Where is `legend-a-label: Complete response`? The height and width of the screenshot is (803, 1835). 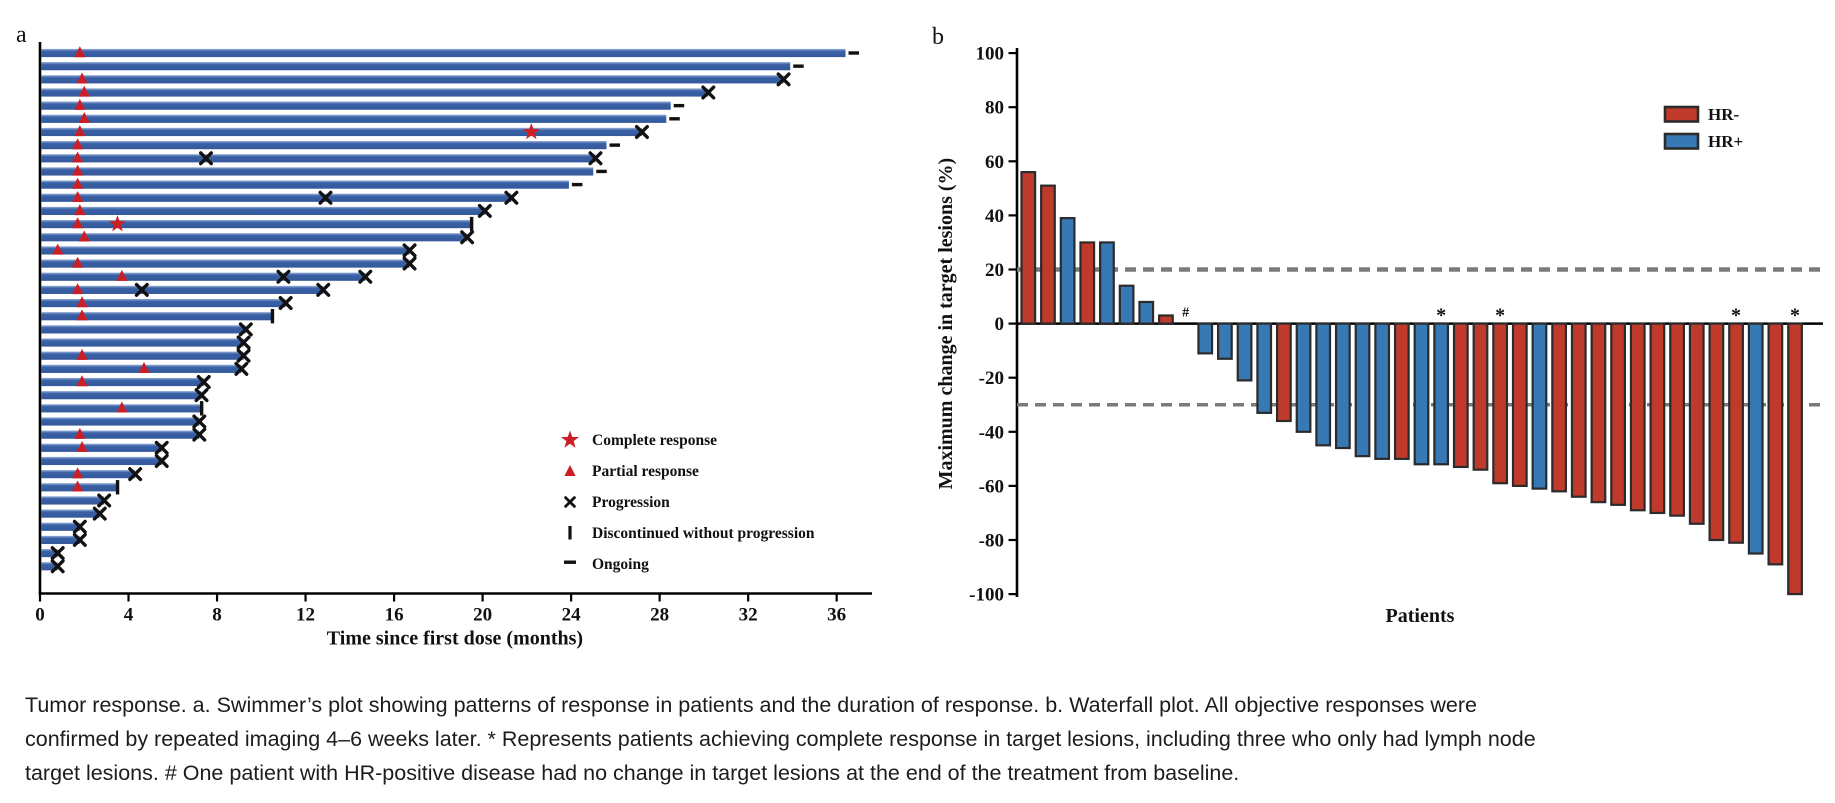 legend-a-label: Complete response is located at coordinates (654, 440).